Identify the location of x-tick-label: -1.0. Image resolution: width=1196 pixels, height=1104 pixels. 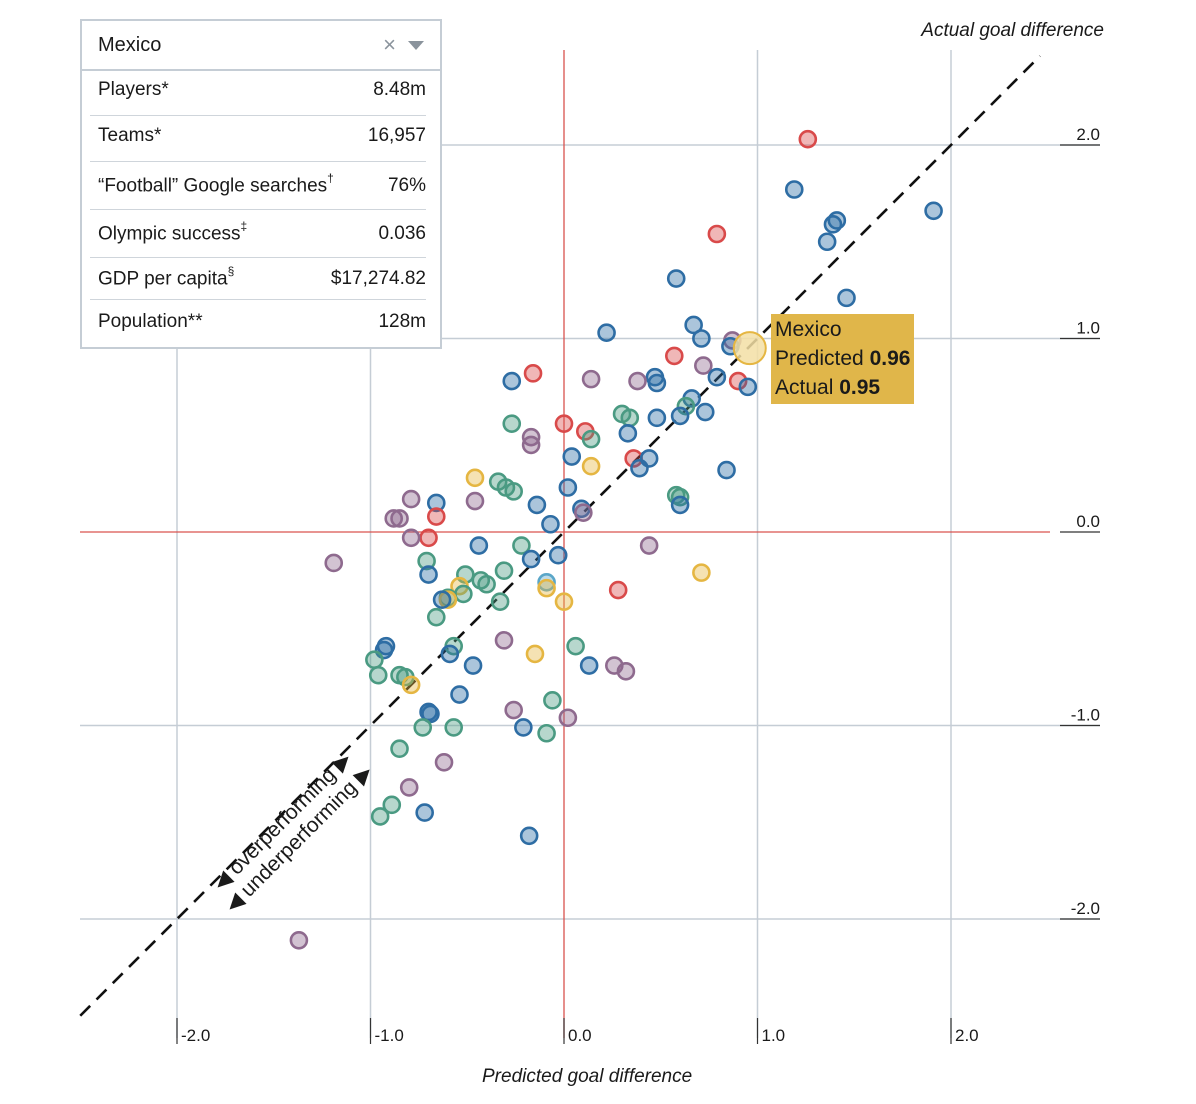
(389, 1035).